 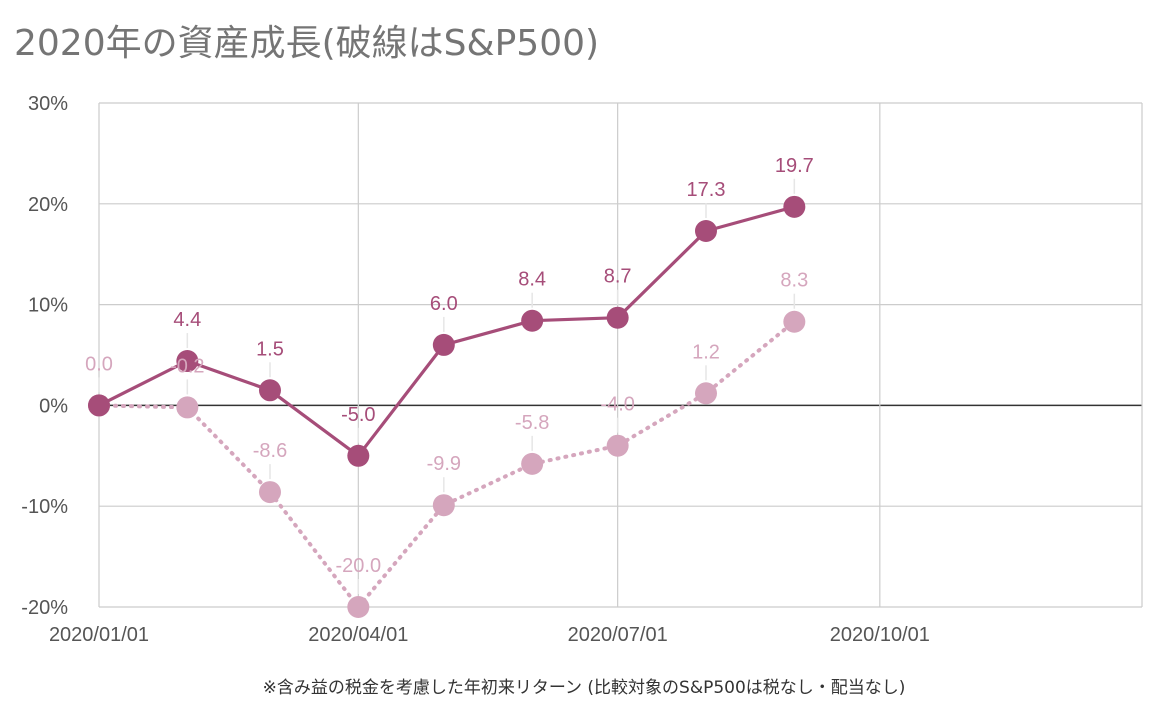 What do you see at coordinates (307, 43) in the screenshot?
I see `chart-title: 2020年の資産成長(破線はS&P500)` at bounding box center [307, 43].